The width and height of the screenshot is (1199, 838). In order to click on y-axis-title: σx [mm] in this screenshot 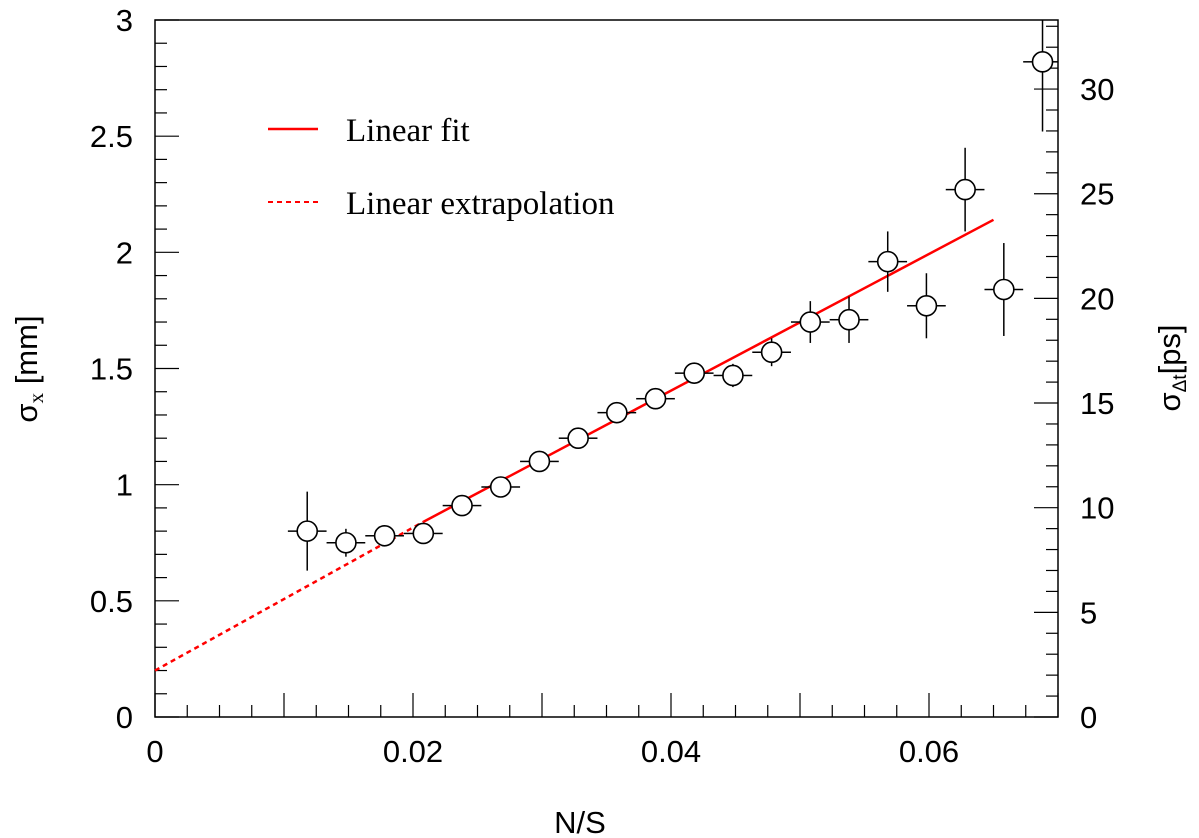, I will do `click(28, 368)`.